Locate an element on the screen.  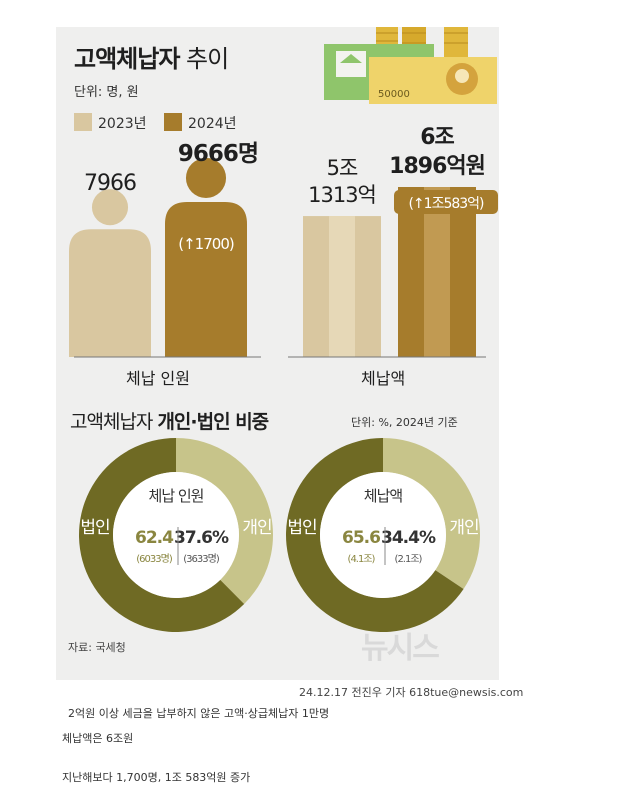
donut-value-corp-2: 65.6 is located at coordinates (361, 538).